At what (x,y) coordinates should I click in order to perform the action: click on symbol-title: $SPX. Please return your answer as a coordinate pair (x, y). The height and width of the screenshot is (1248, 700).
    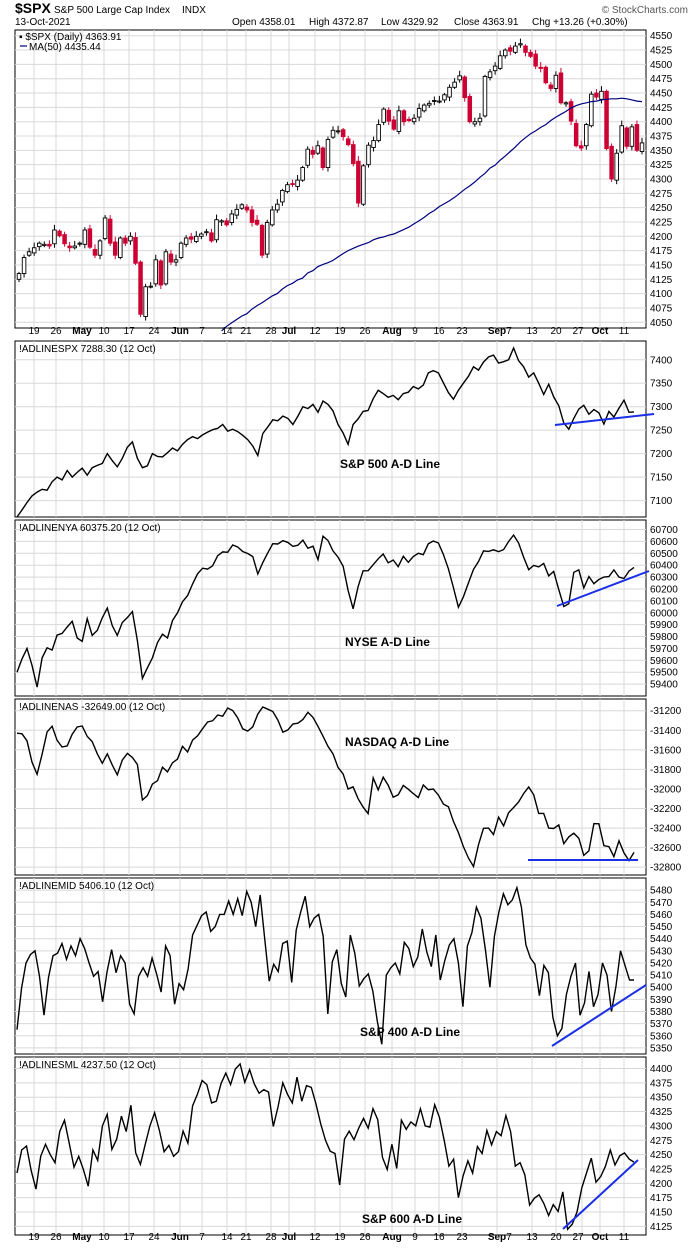
    Looking at the image, I should click on (33, 8).